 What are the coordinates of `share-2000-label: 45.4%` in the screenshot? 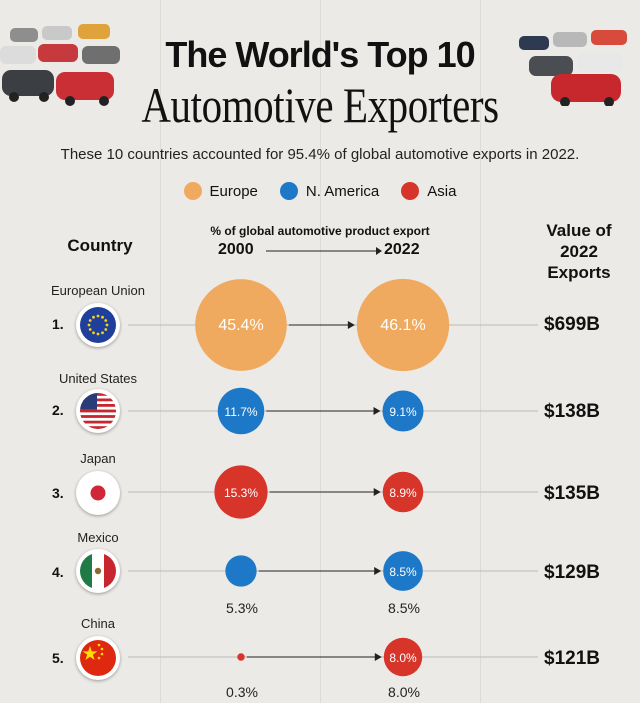 It's located at (240, 325).